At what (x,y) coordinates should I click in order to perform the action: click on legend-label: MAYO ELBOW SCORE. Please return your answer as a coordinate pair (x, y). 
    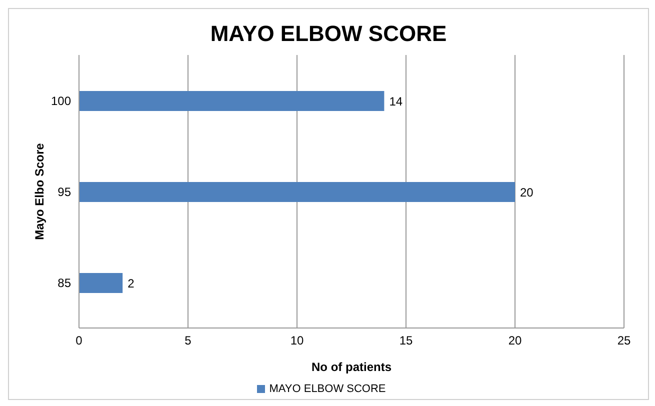
    Looking at the image, I should click on (327, 389).